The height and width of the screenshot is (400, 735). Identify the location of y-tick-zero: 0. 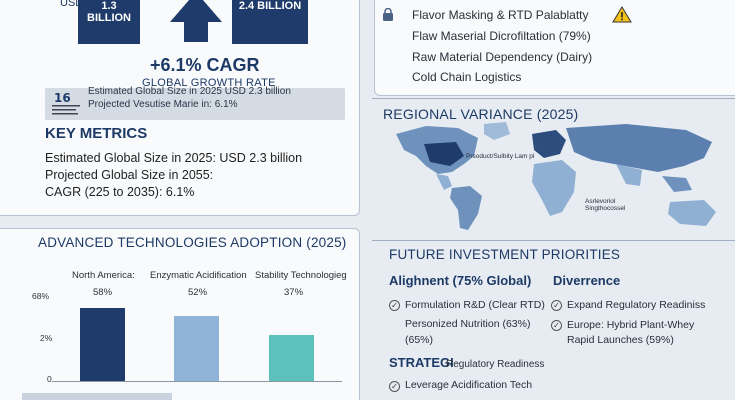
(49, 379).